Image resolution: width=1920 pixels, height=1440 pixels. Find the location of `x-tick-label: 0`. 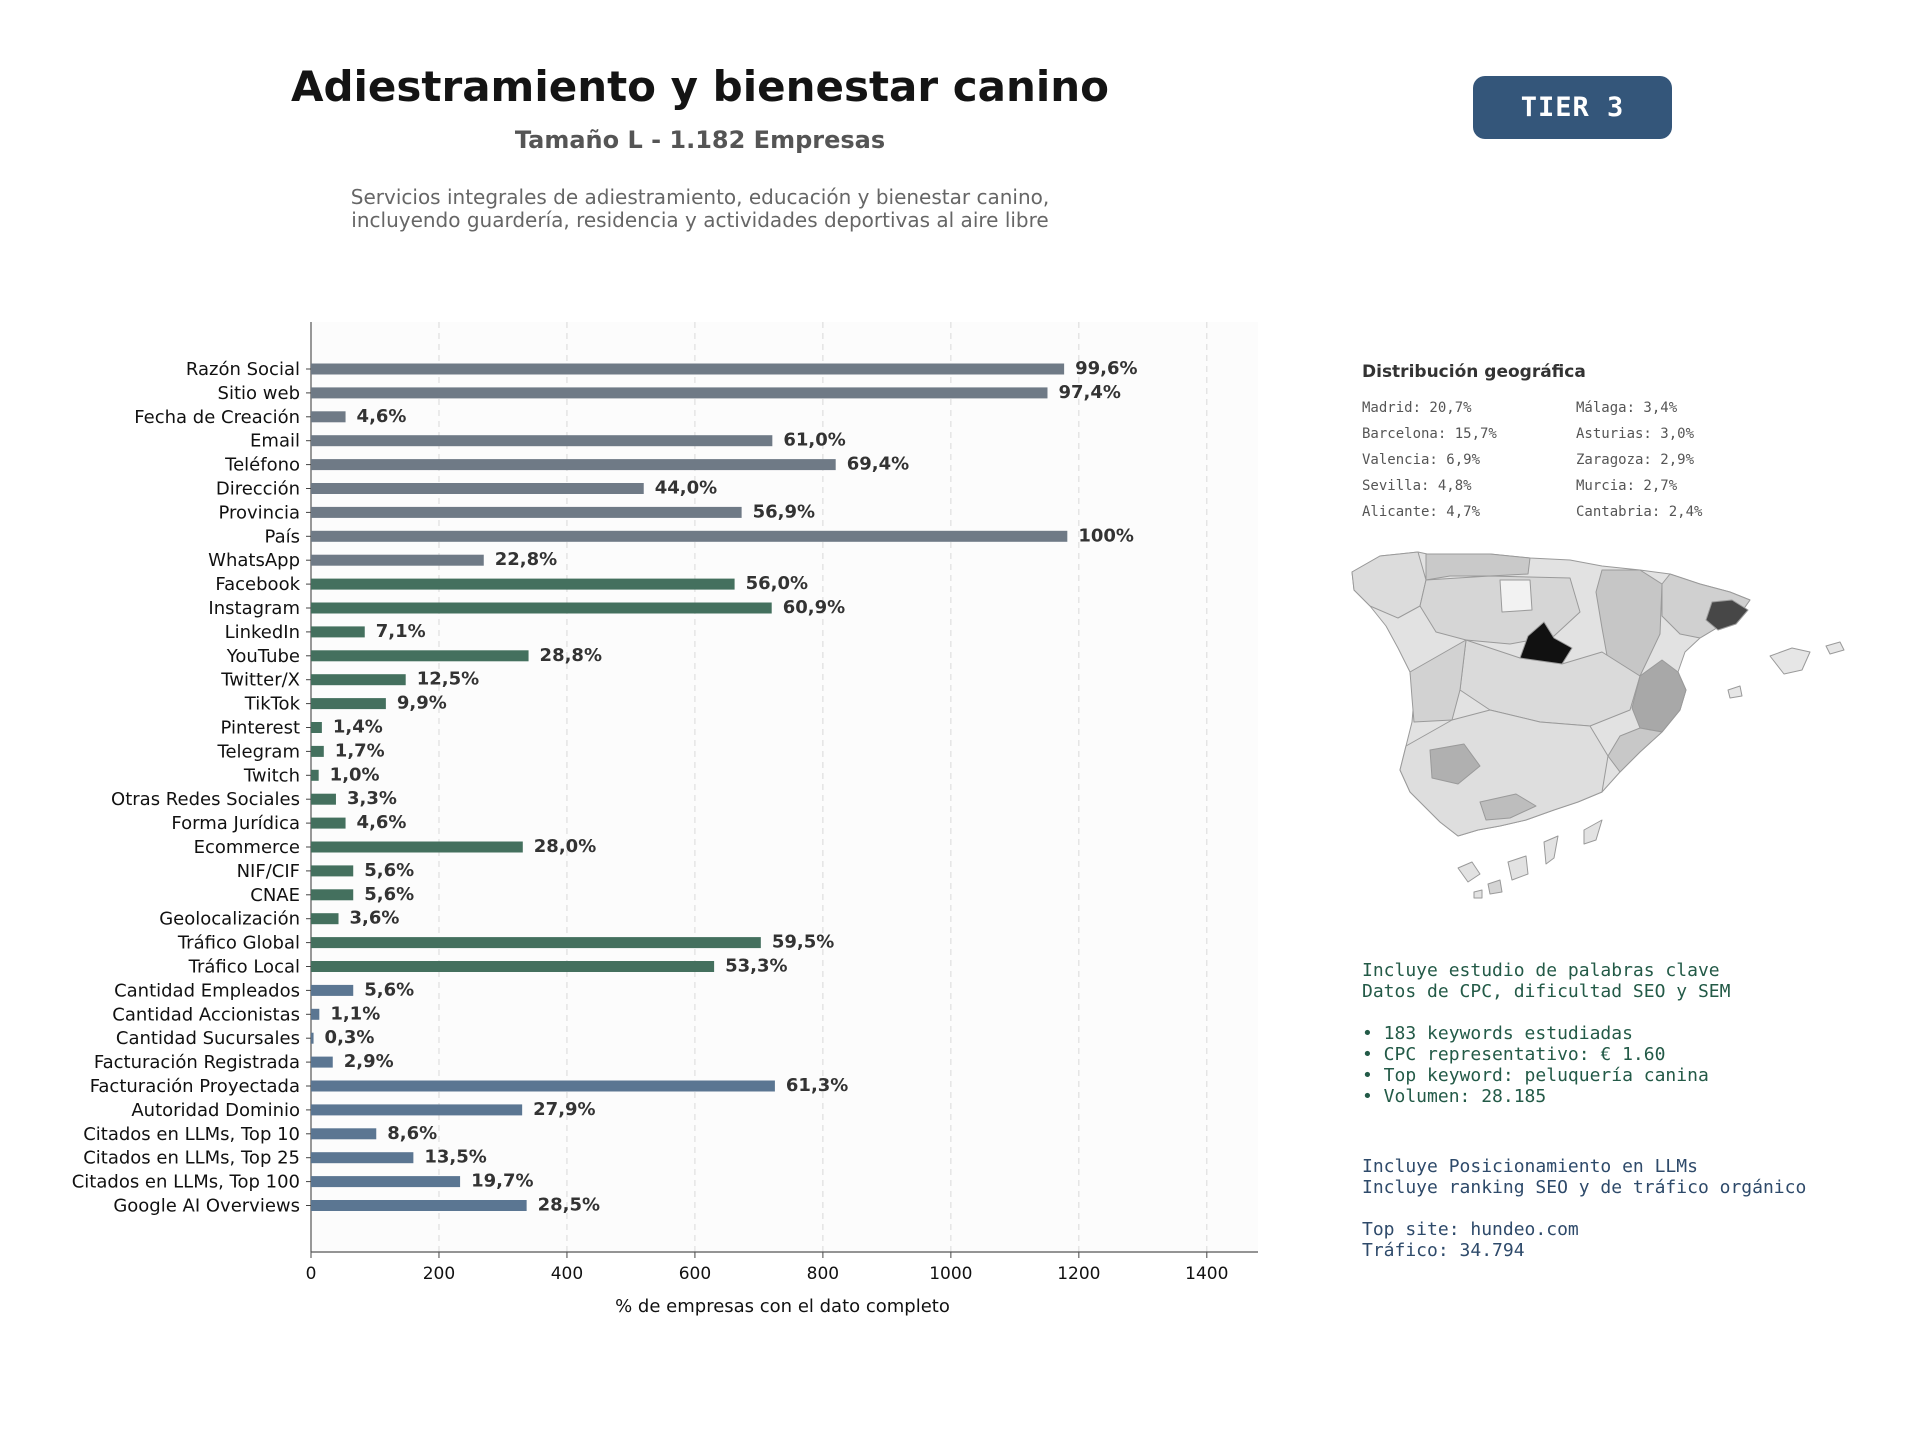

x-tick-label: 0 is located at coordinates (311, 1274).